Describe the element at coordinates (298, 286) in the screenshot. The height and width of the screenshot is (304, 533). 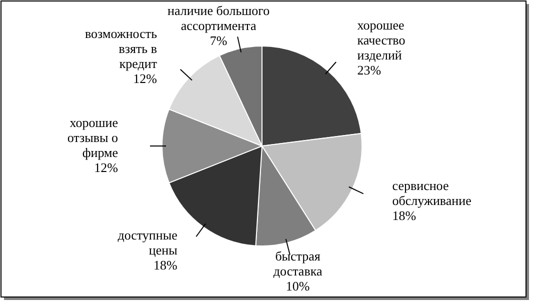
I see `data-label: 10%` at that location.